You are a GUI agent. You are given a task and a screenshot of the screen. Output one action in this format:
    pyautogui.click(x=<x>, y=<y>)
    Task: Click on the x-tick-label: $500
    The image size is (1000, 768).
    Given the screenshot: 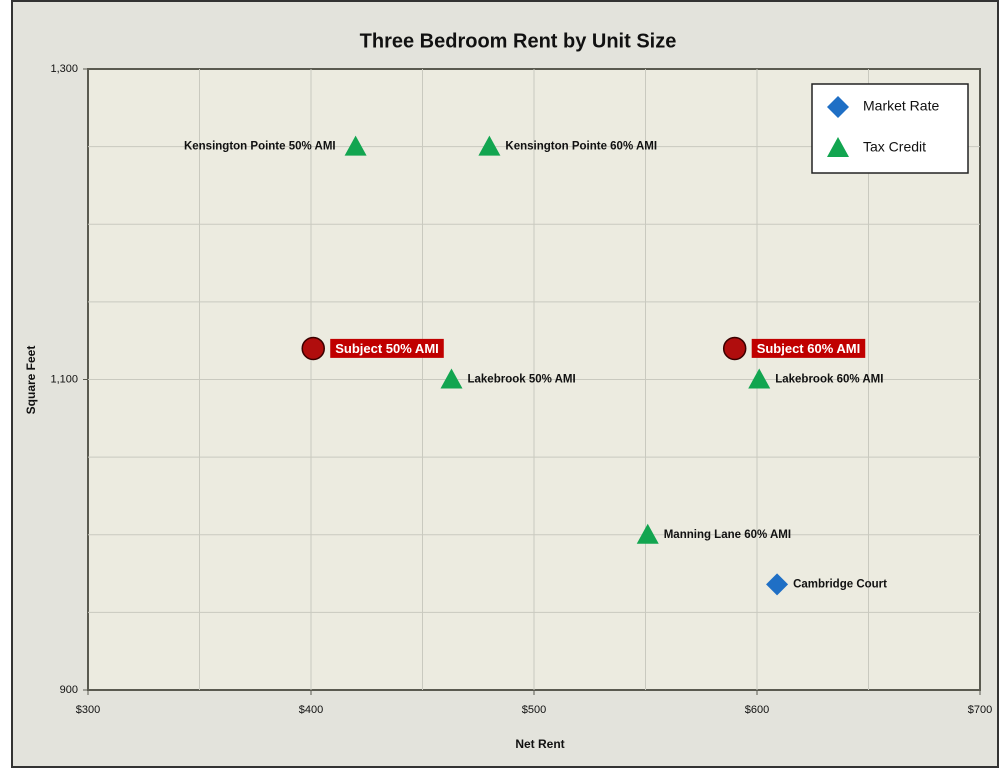 What is the action you would take?
    pyautogui.click(x=534, y=710)
    